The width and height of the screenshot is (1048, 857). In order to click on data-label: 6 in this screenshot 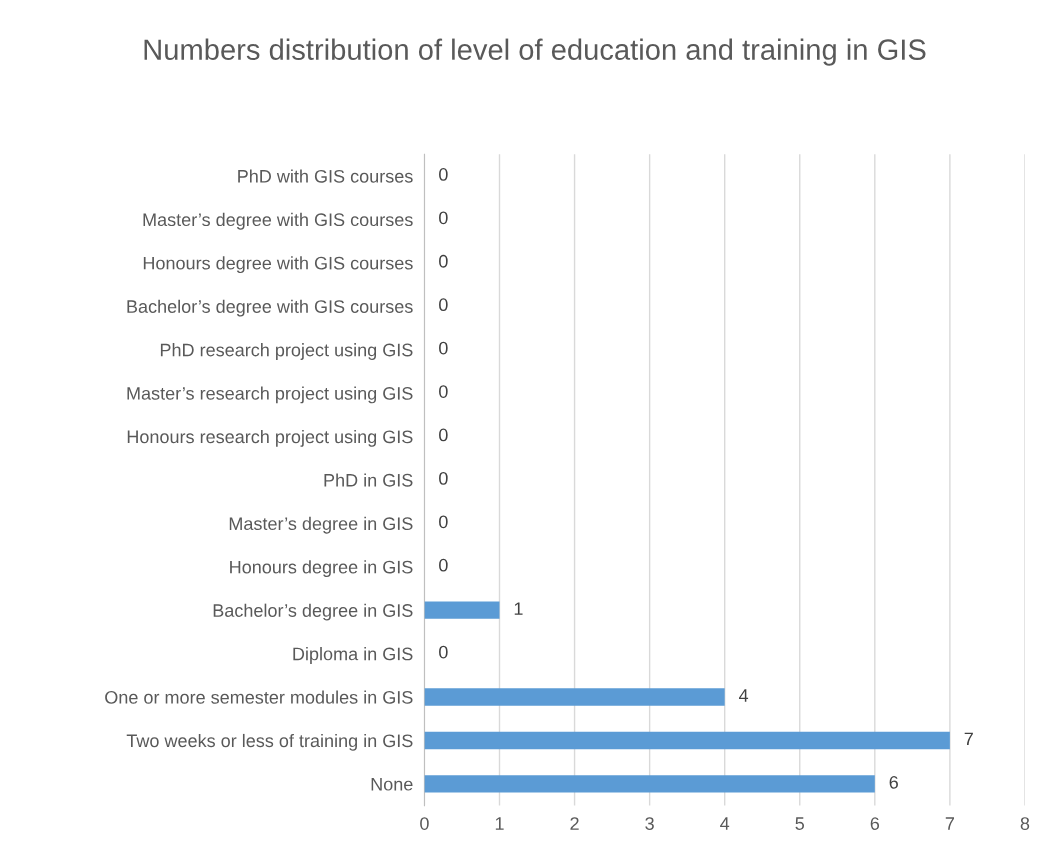, I will do `click(893, 782)`.